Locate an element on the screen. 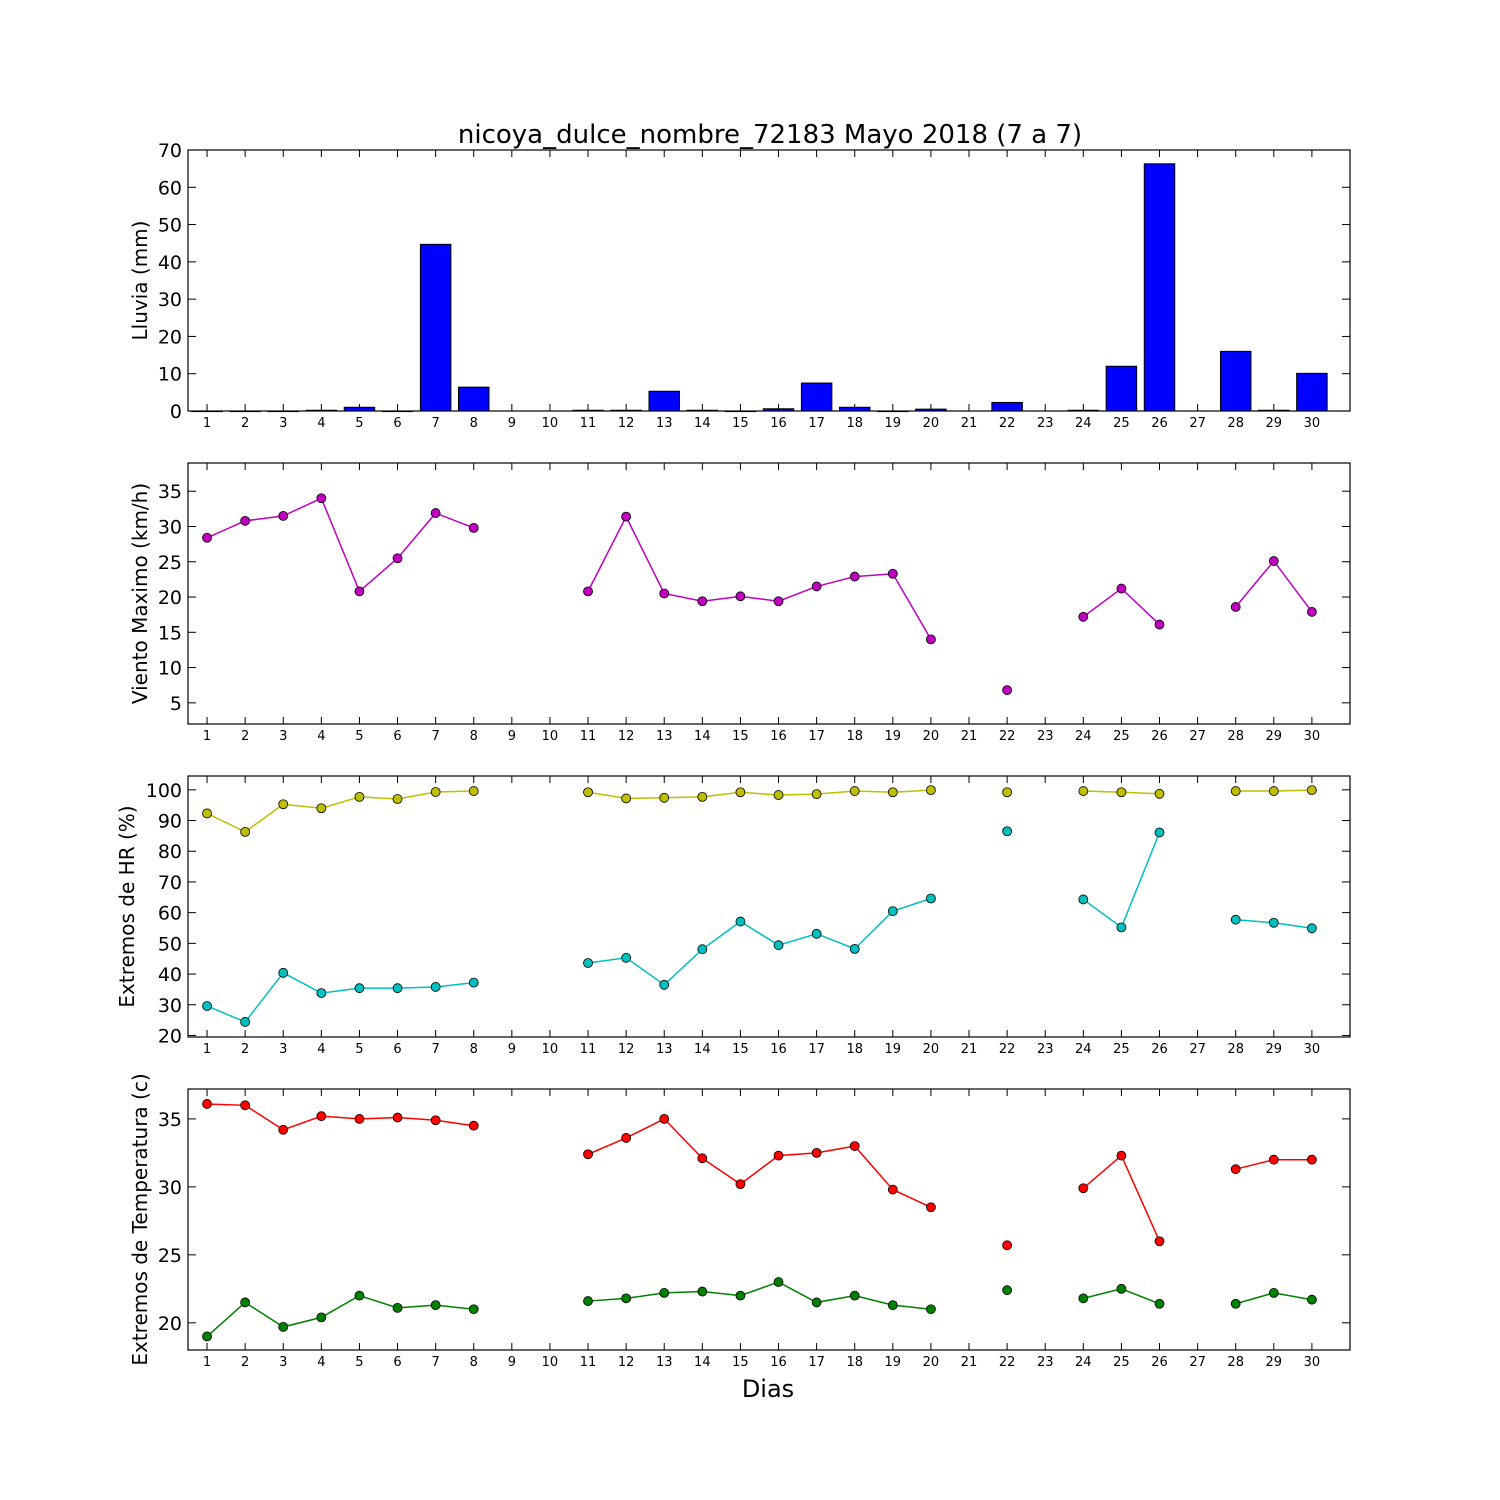 This screenshot has height=1500, width=1500. x-tick-label: 22 is located at coordinates (1007, 736).